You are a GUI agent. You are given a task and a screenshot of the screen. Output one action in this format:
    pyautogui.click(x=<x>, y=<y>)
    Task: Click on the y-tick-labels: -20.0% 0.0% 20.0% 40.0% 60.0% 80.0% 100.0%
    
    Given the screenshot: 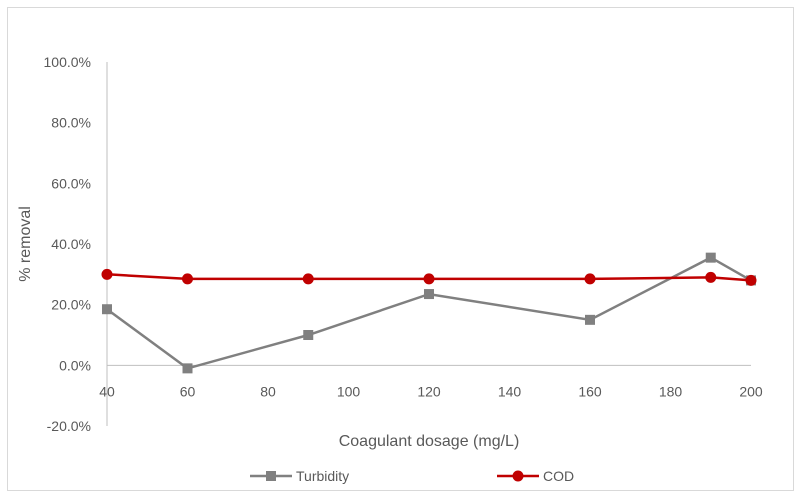 What is the action you would take?
    pyautogui.click(x=67, y=244)
    